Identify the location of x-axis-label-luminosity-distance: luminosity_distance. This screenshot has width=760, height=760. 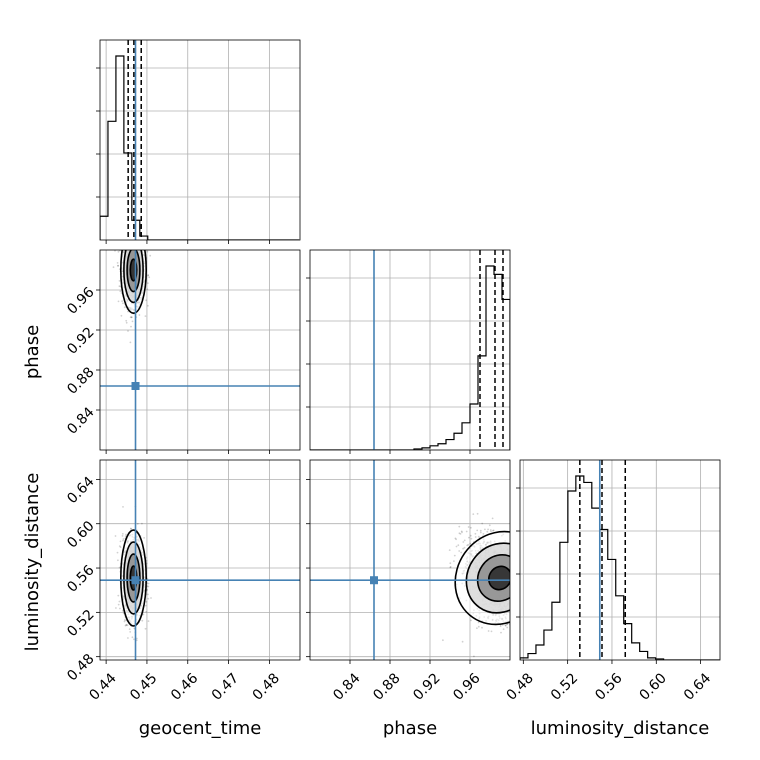
(620, 728).